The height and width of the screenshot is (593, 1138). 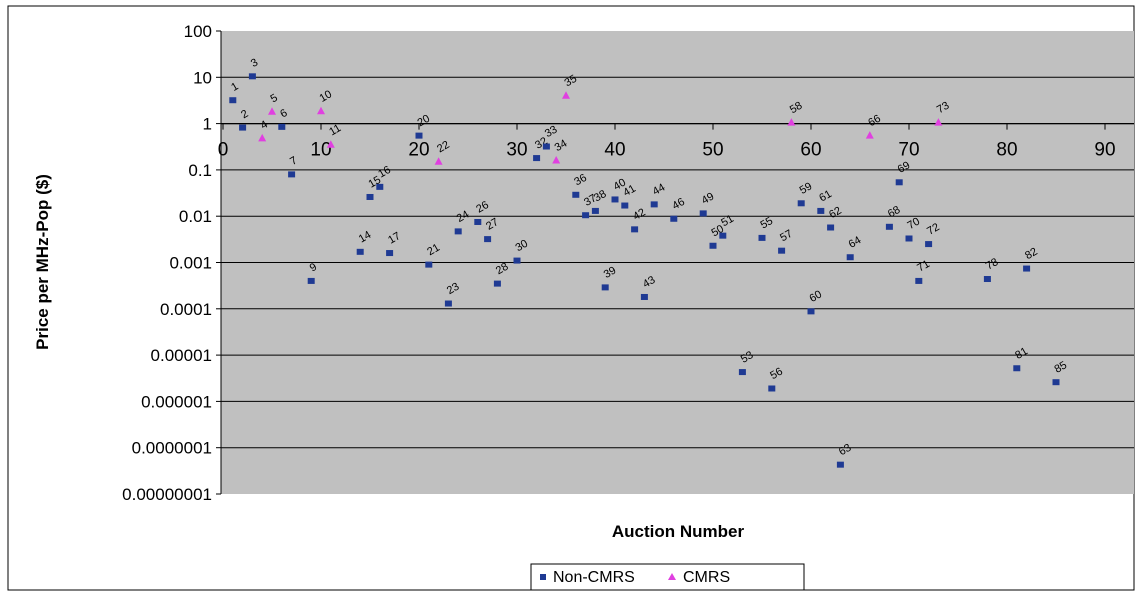 I want to click on point-label: 21, so click(x=433, y=250).